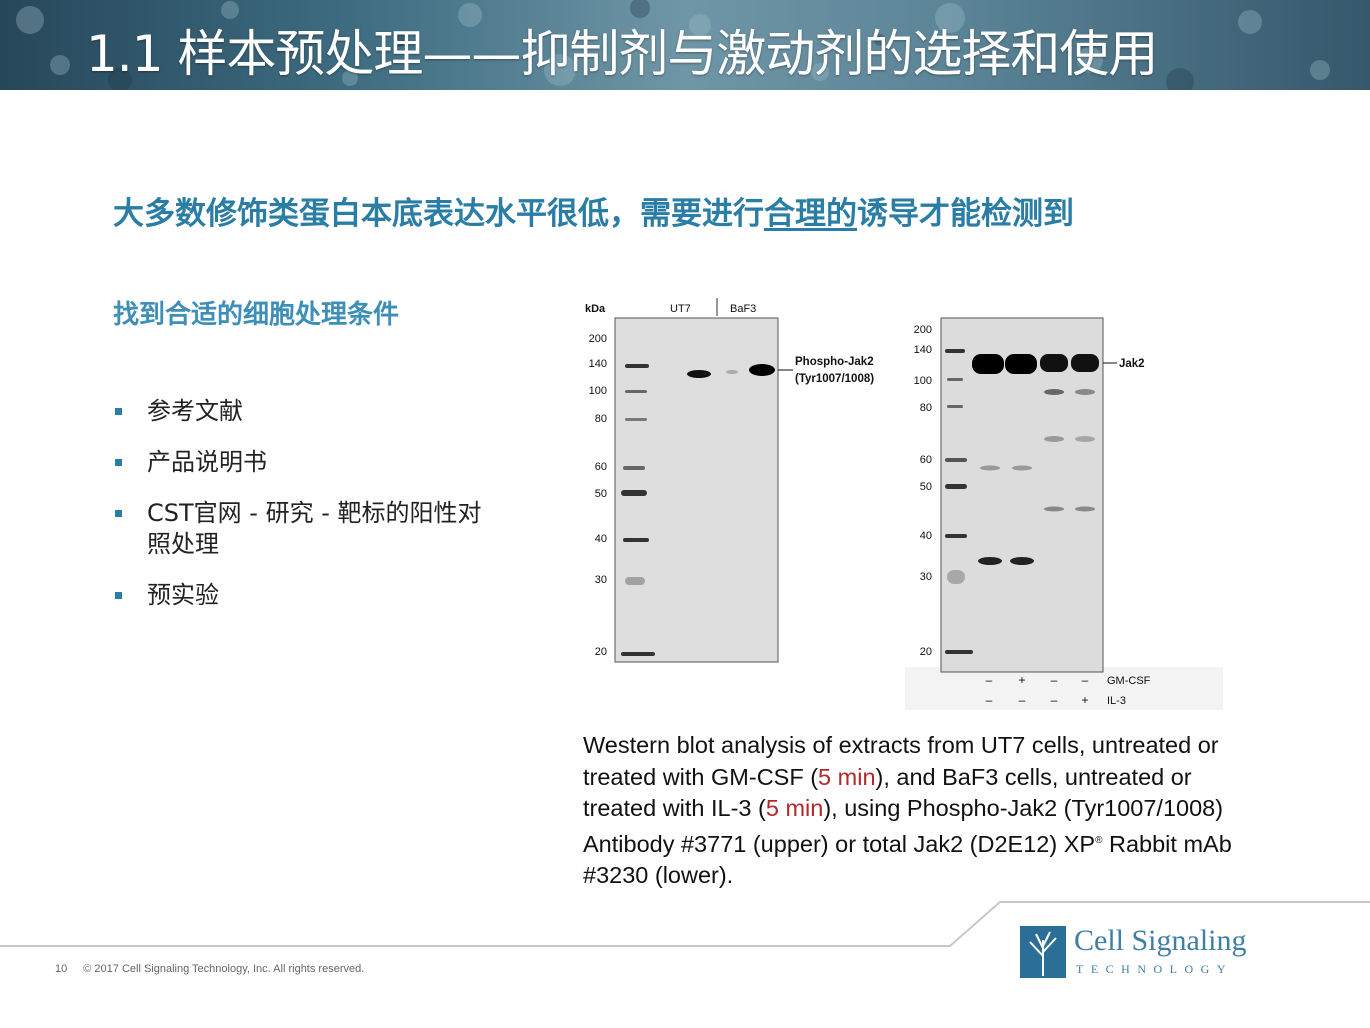  What do you see at coordinates (680, 309) in the screenshot?
I see `lane-label-ut7: UT7` at bounding box center [680, 309].